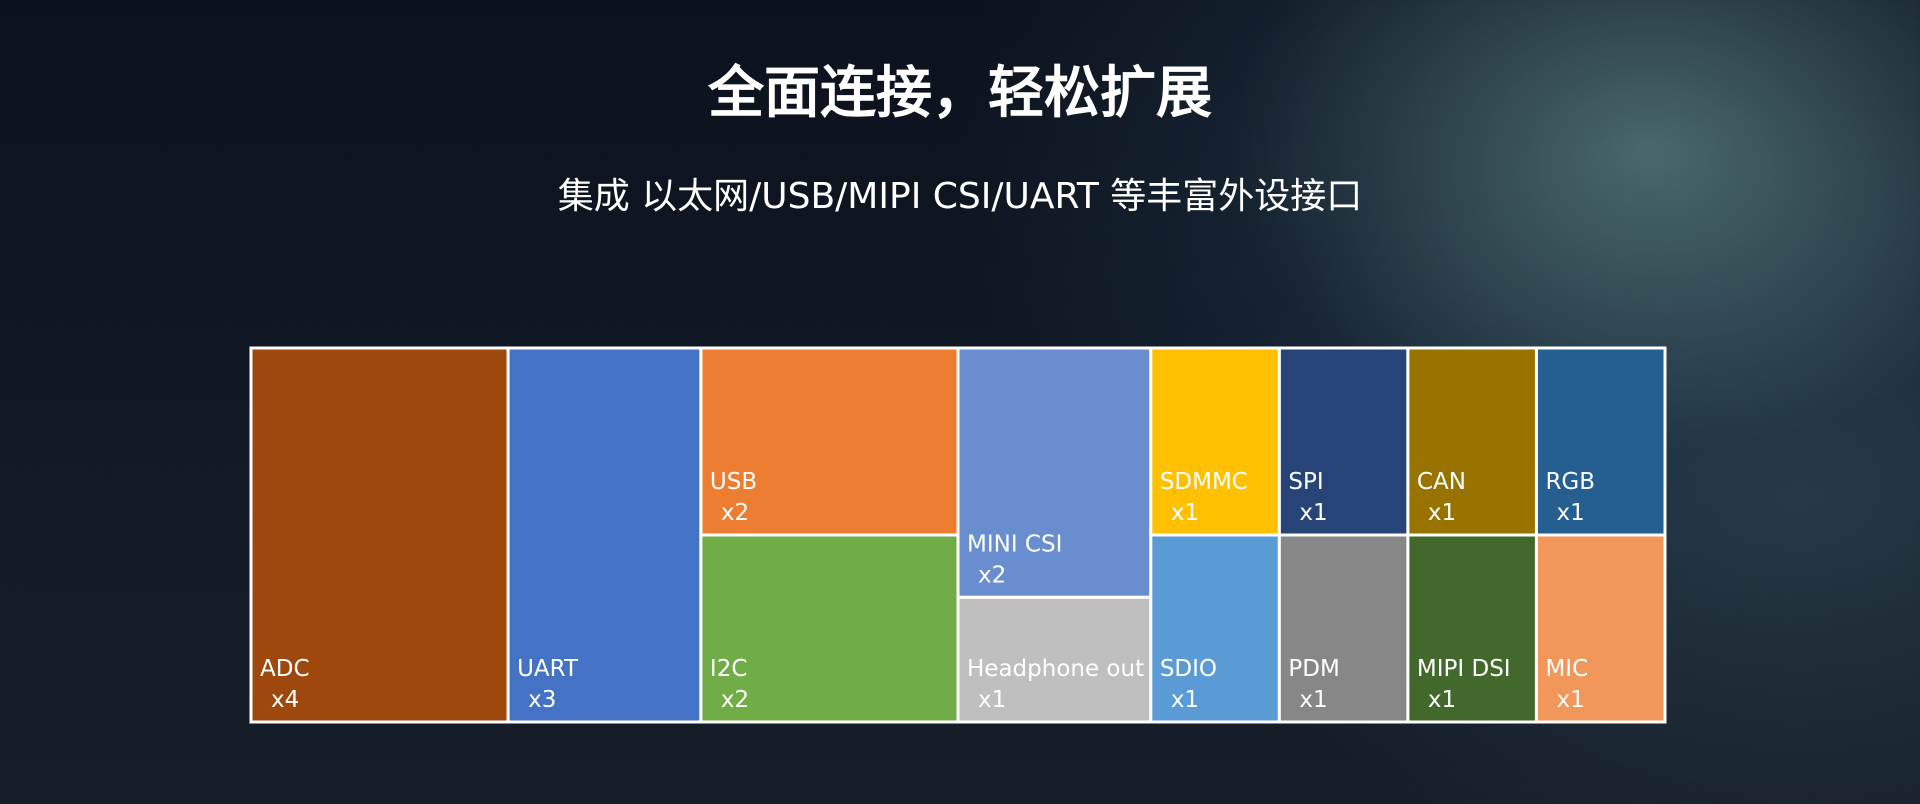  Describe the element at coordinates (1570, 482) in the screenshot. I see `cell-label: RGB` at that location.